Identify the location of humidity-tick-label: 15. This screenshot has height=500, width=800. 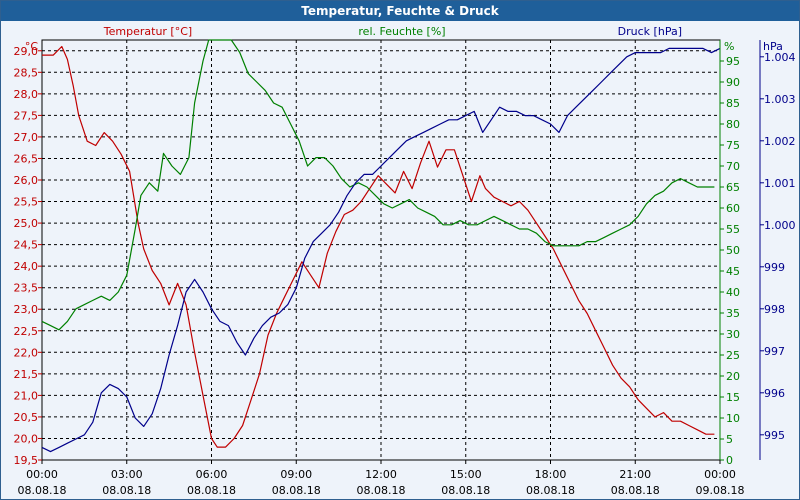
(733, 397).